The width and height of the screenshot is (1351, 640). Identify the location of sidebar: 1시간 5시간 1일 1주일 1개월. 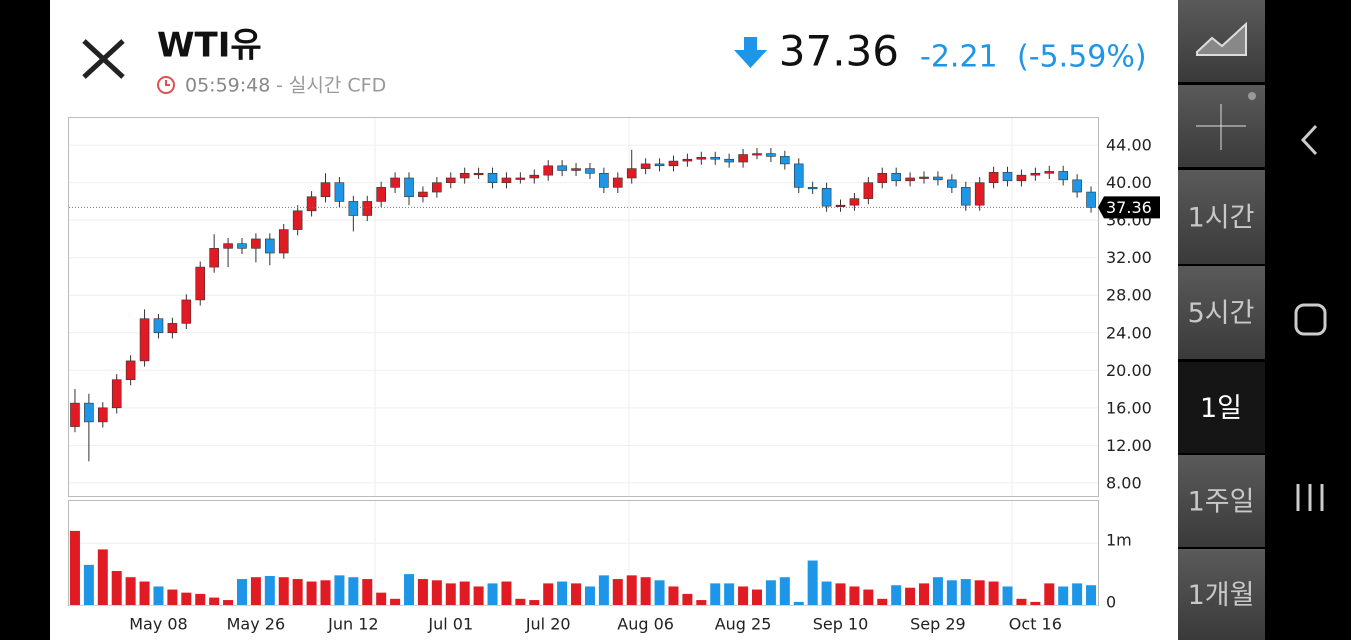
(1221, 320).